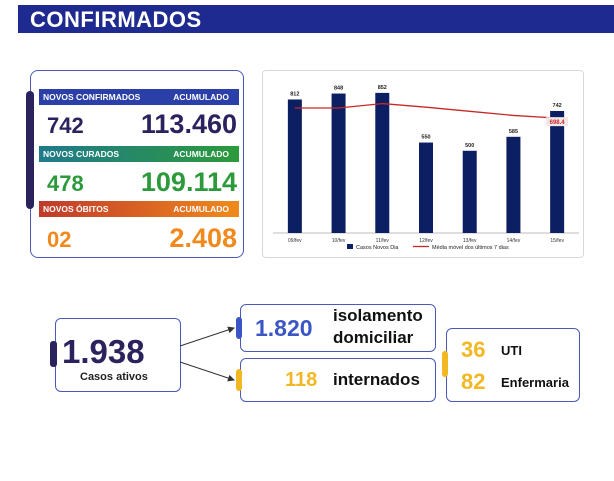  Describe the element at coordinates (294, 94) in the screenshot. I see `bar-label-09/fev: 812` at that location.